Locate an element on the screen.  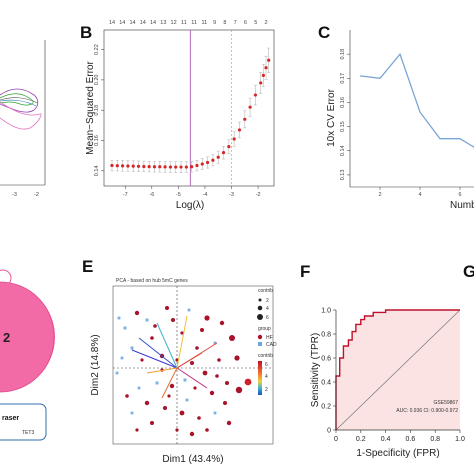
panel-c-series-line is located at coordinates (416, 100).